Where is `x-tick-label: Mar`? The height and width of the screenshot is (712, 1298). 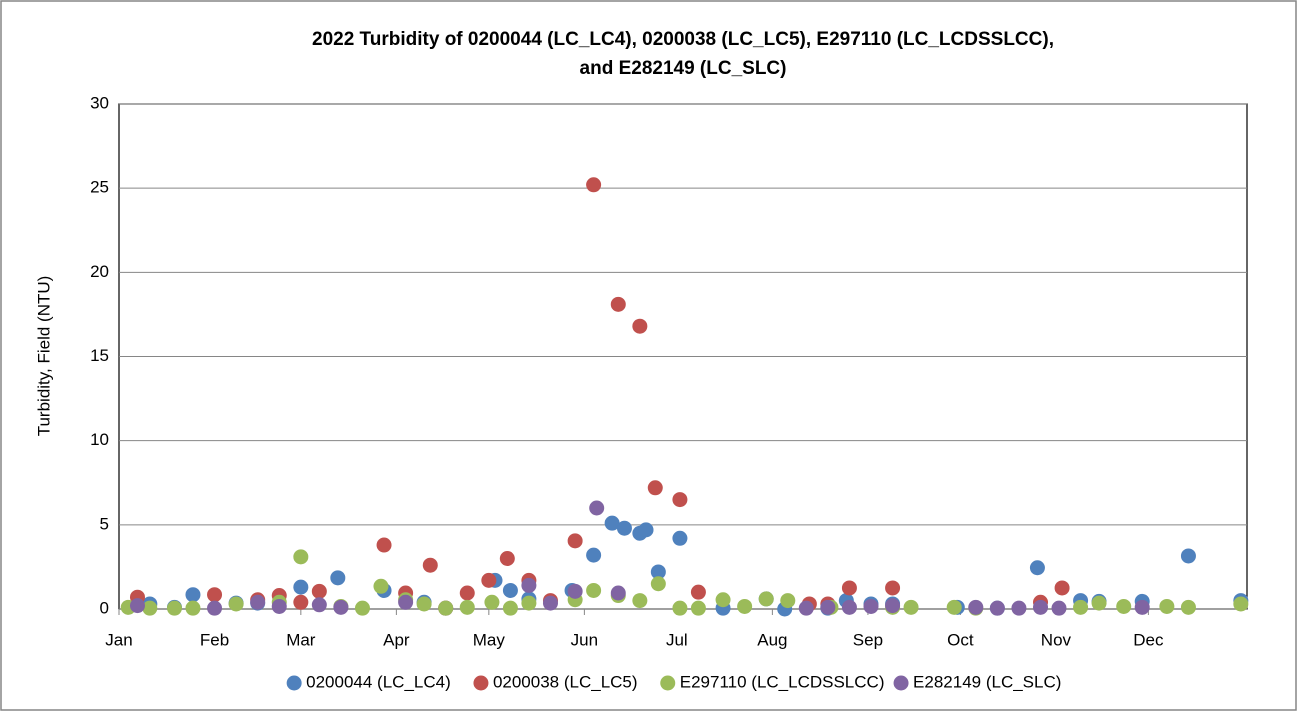
x-tick-label: Mar is located at coordinates (301, 639).